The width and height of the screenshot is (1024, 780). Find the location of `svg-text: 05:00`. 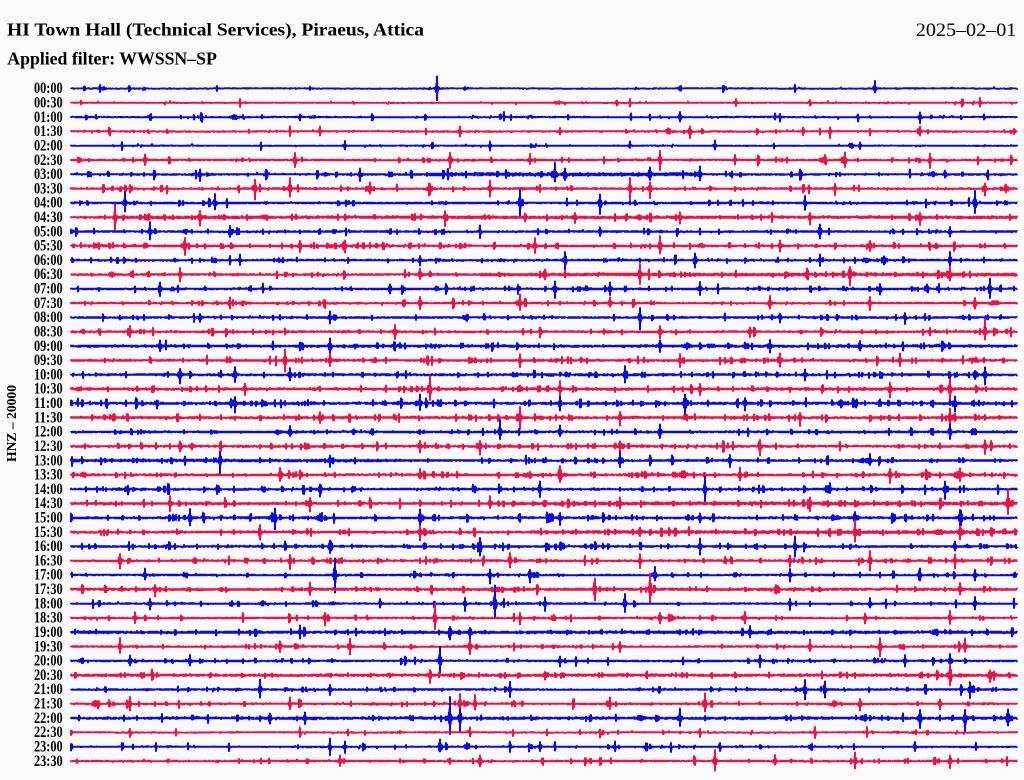

svg-text: 05:00 is located at coordinates (48, 231).